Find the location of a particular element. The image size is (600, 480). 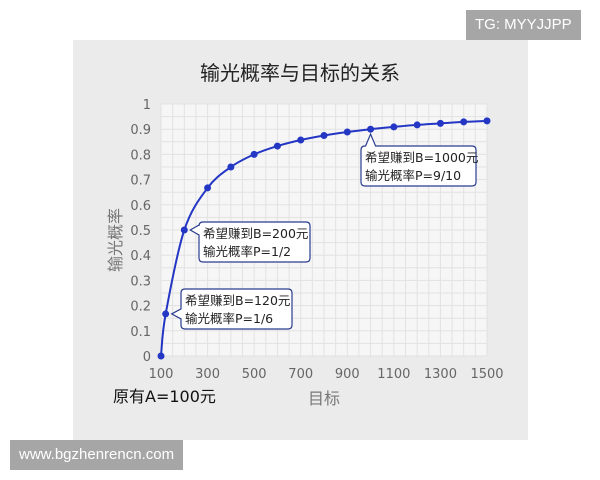

y-tick-label: 0.1 is located at coordinates (140, 332).